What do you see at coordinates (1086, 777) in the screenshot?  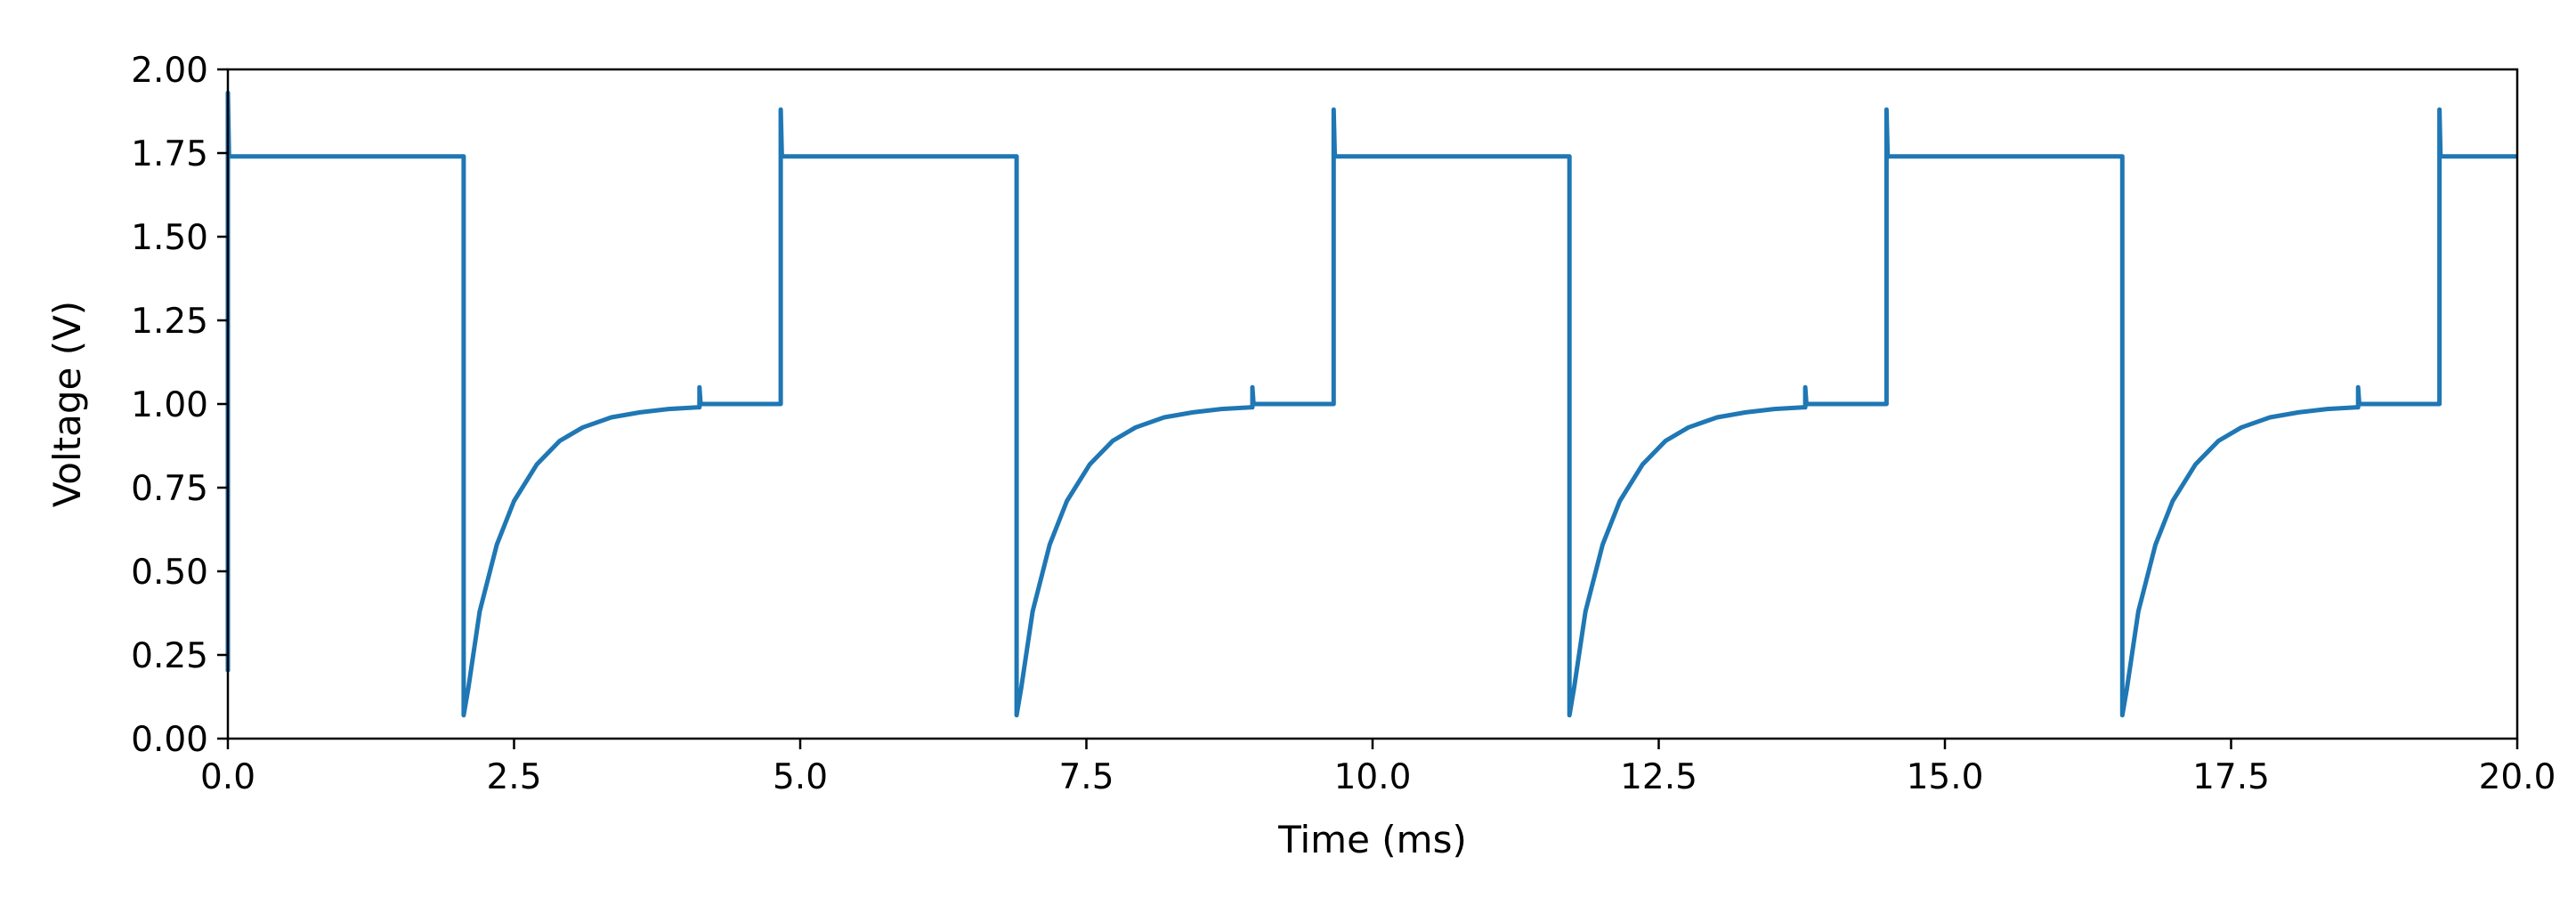 I see `x-tick-label: 7.5` at bounding box center [1086, 777].